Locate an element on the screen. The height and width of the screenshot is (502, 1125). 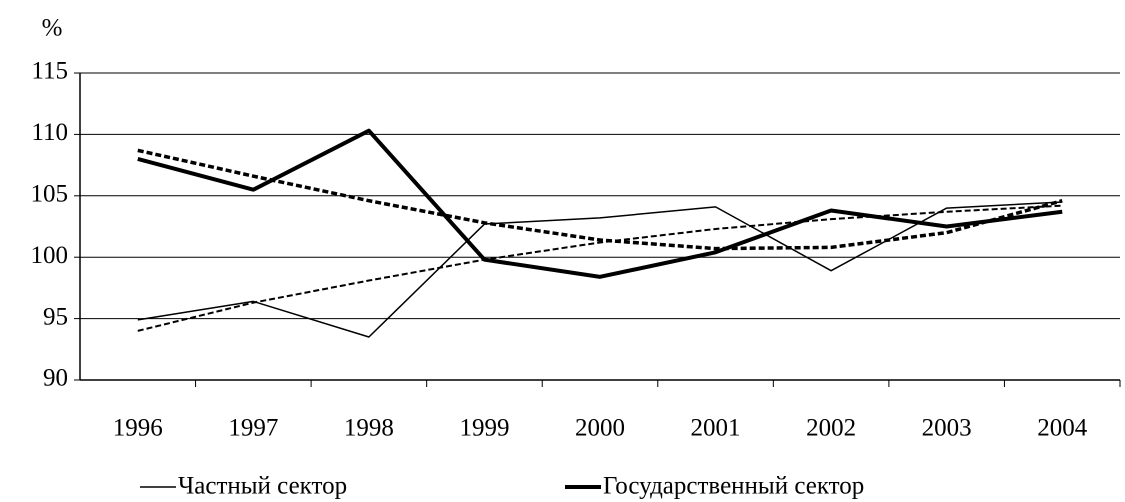
legend-label: Государственный сектор is located at coordinates (733, 486).